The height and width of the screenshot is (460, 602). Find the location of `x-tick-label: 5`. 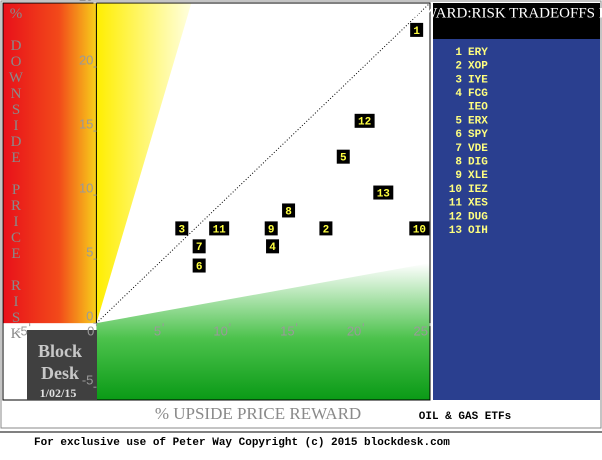

x-tick-label: 5 is located at coordinates (157, 331).